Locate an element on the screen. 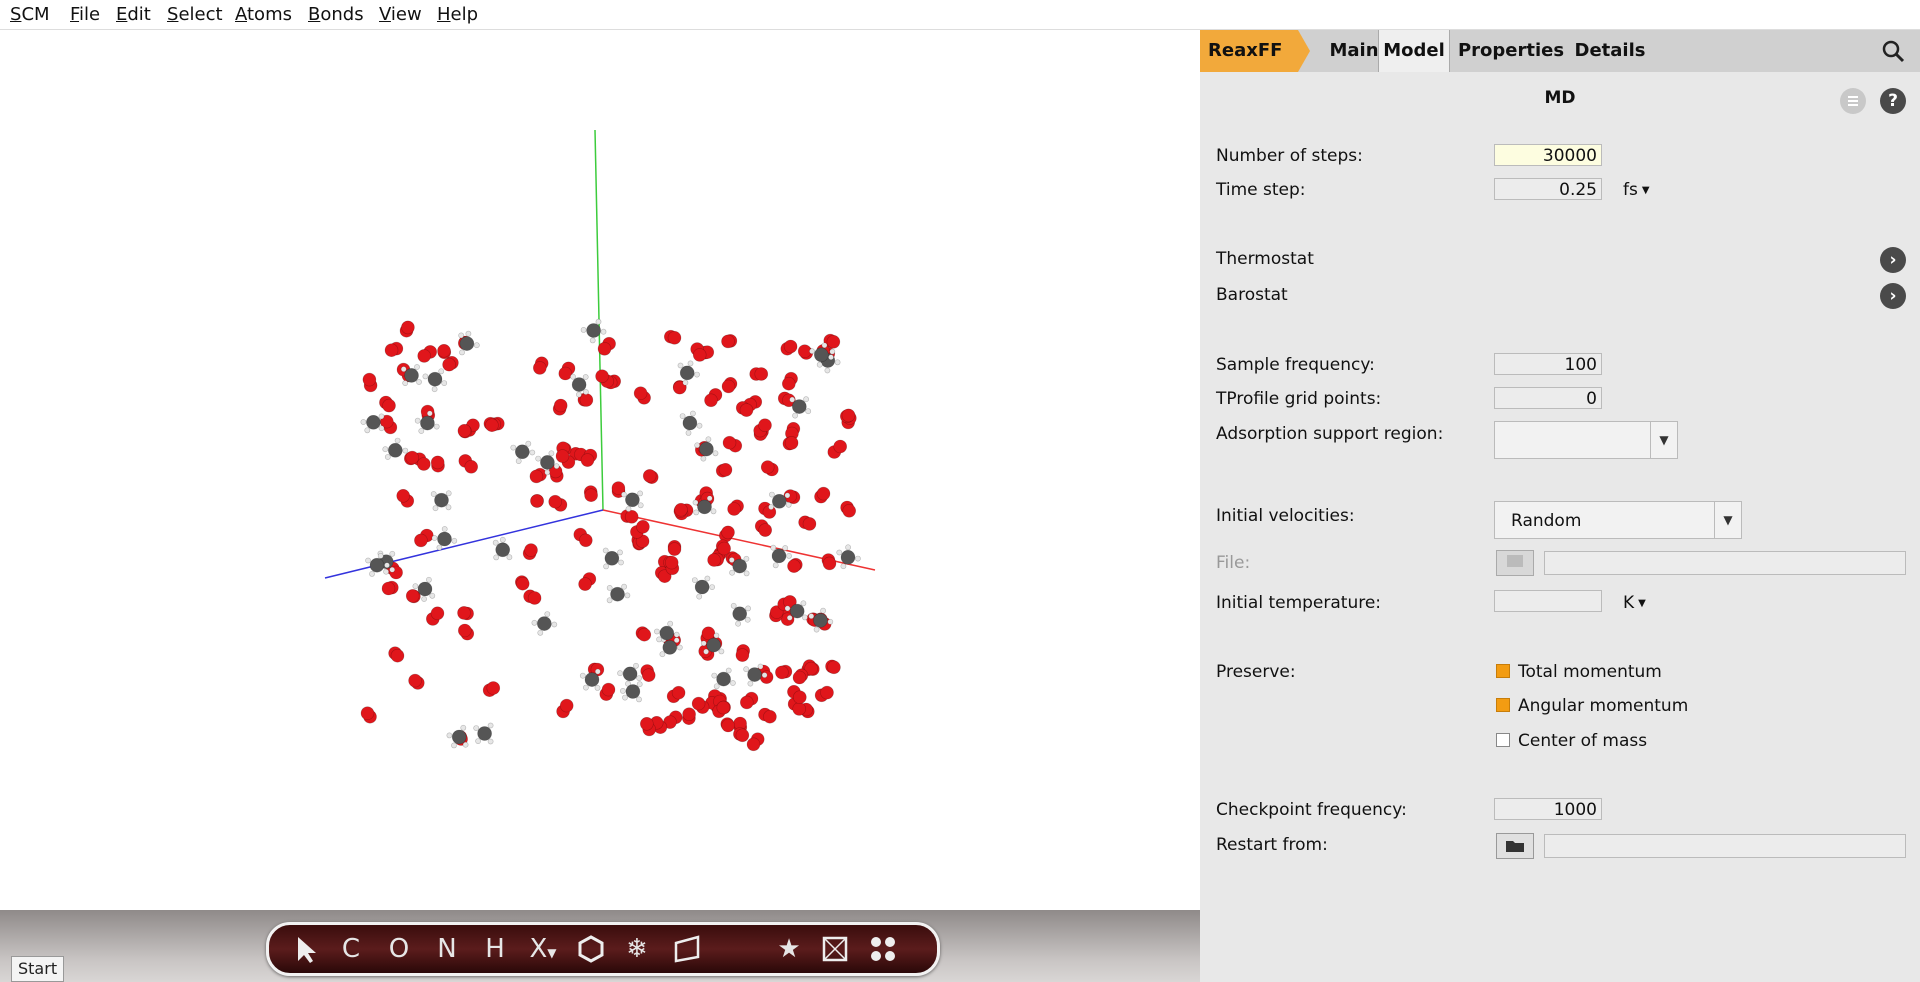 This screenshot has height=982, width=1920. plane-icon is located at coordinates (687, 949).